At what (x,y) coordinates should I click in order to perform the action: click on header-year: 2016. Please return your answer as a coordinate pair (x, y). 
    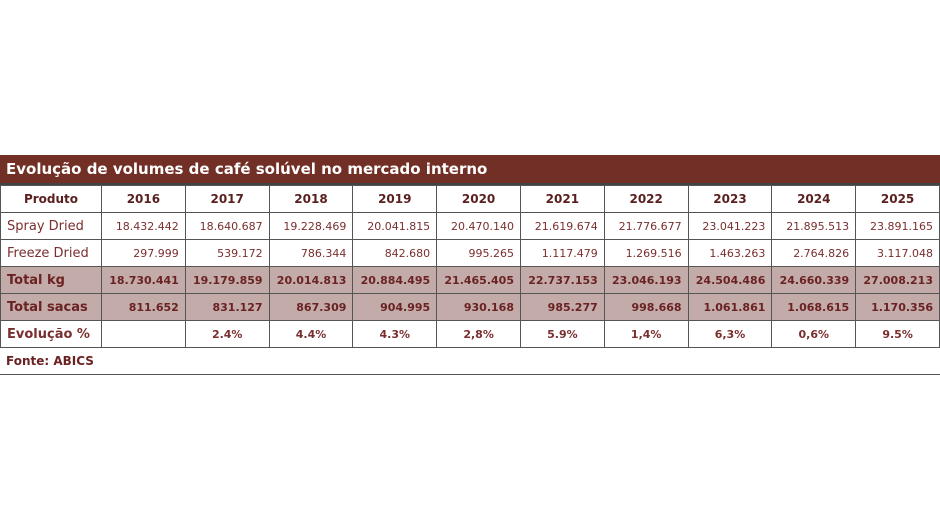
    Looking at the image, I should click on (143, 199).